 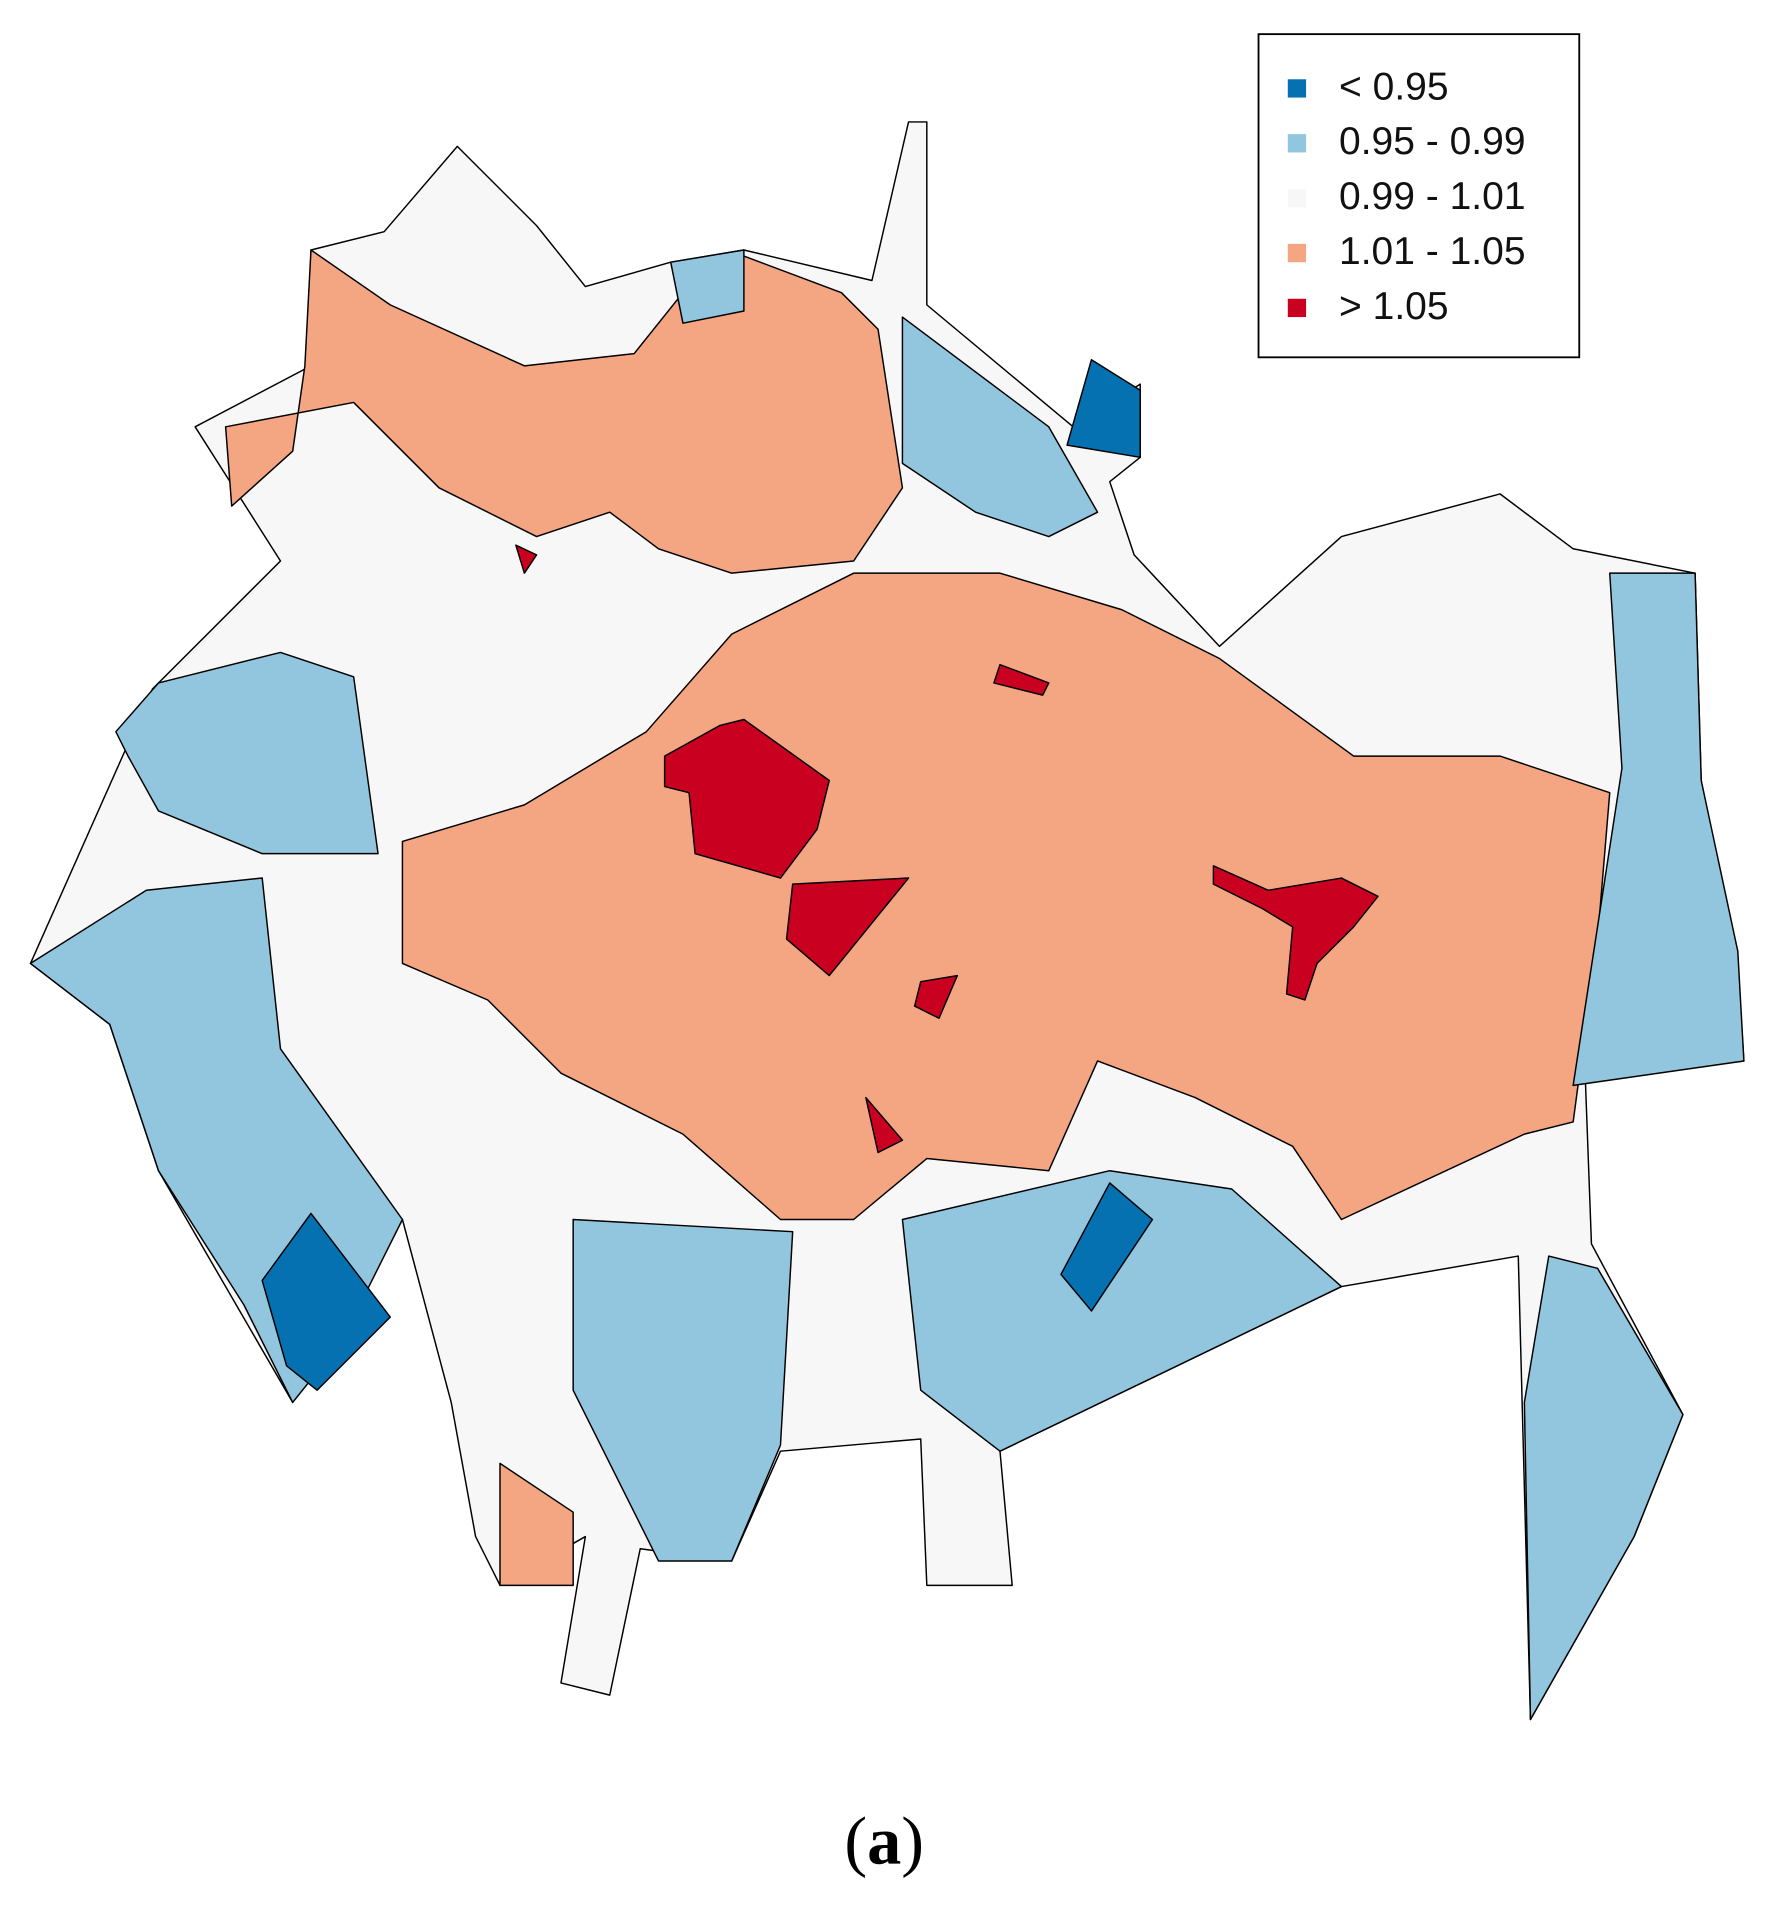 What do you see at coordinates (912, 1840) in the screenshot?
I see `caption-close: )` at bounding box center [912, 1840].